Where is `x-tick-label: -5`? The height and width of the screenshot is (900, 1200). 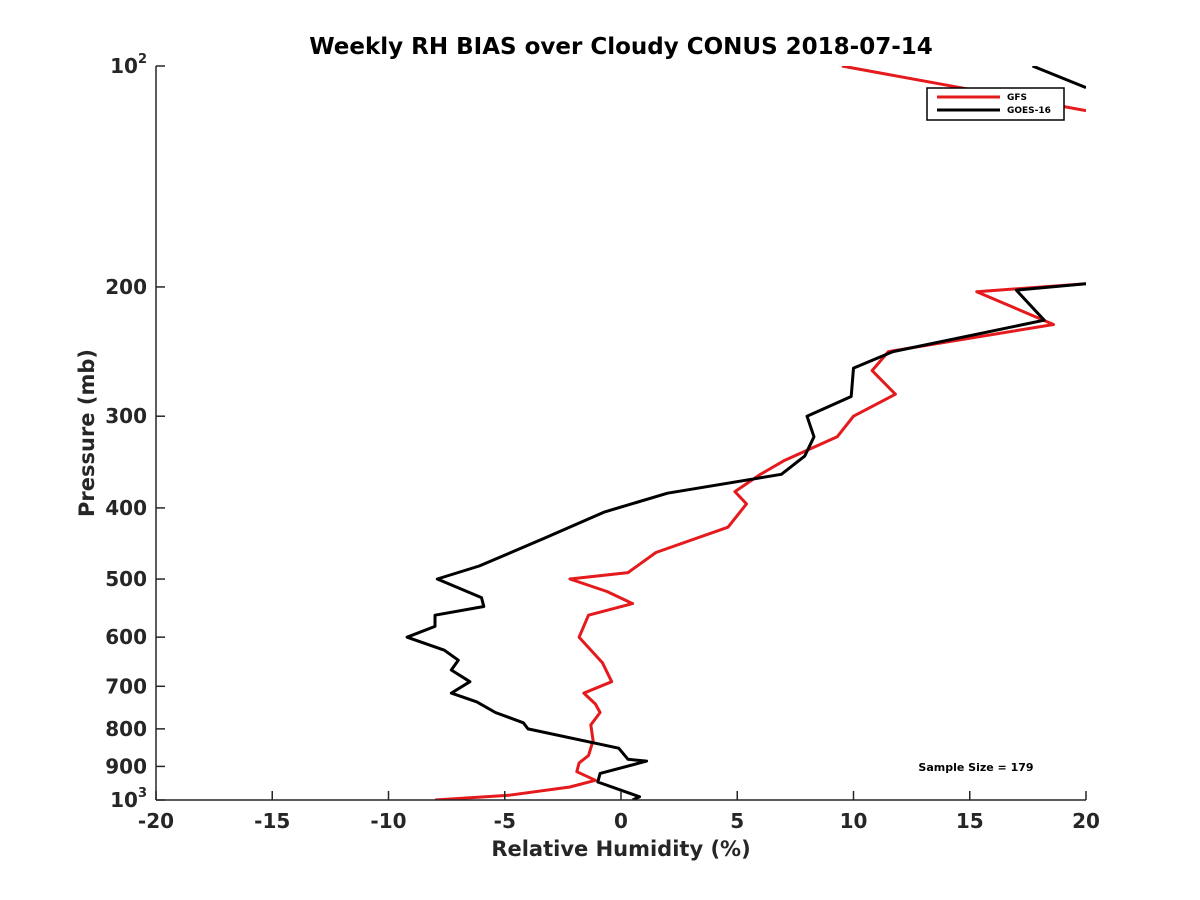
x-tick-label: -5 is located at coordinates (505, 821).